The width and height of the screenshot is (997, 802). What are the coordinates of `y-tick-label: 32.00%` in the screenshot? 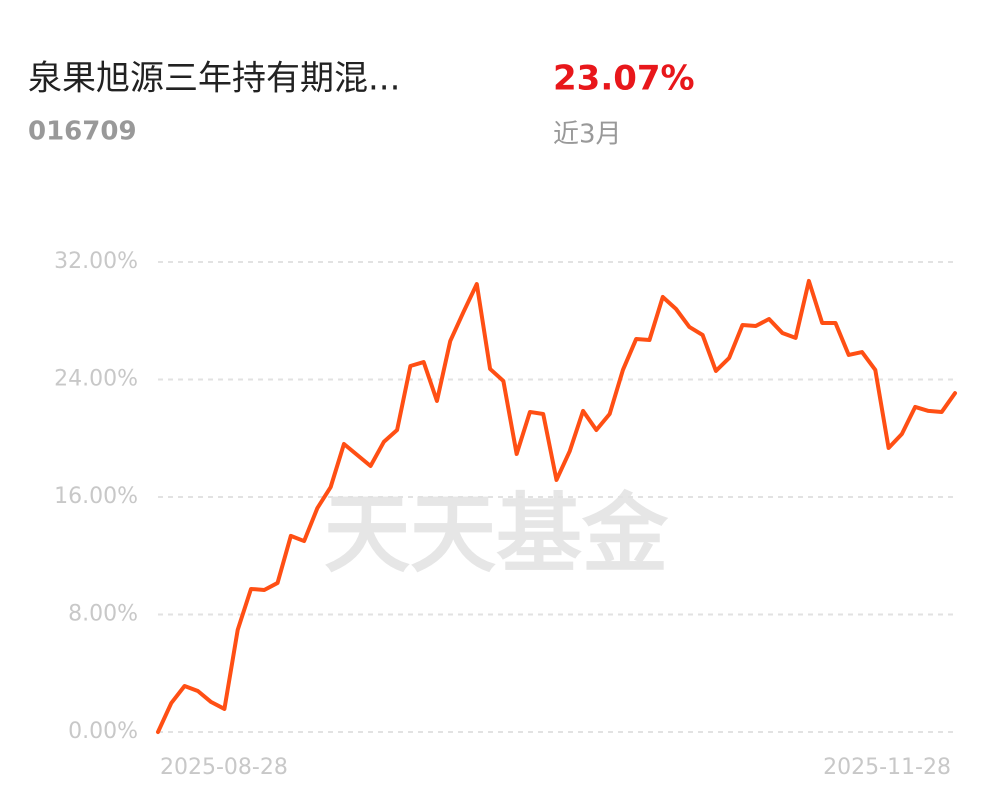 It's located at (96, 261).